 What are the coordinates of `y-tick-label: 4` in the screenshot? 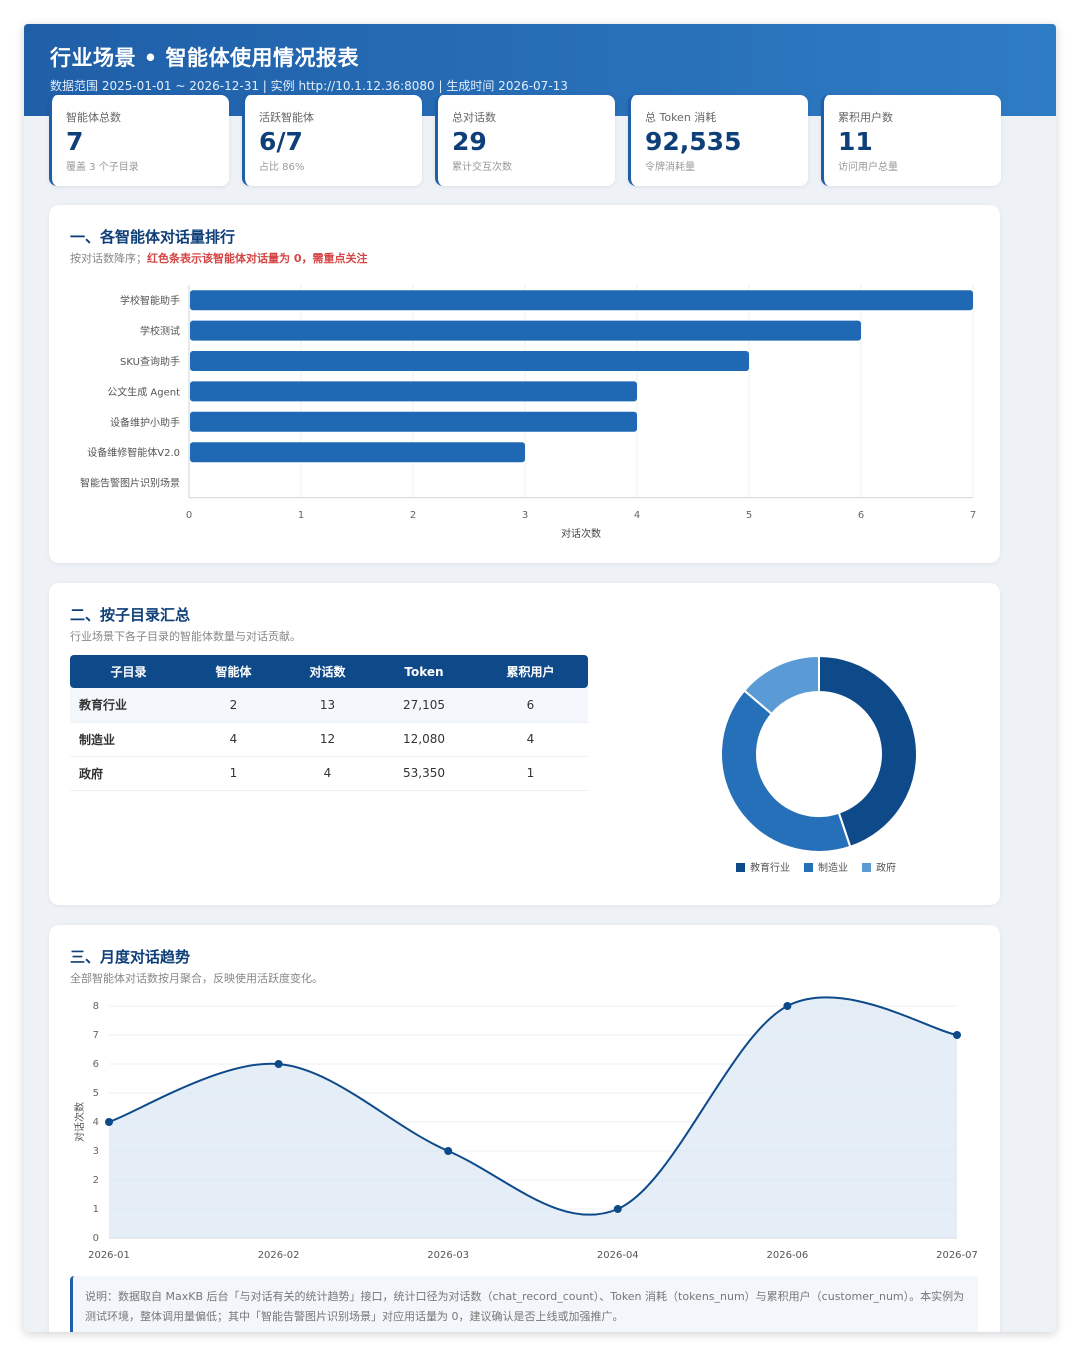 It's located at (96, 1122).